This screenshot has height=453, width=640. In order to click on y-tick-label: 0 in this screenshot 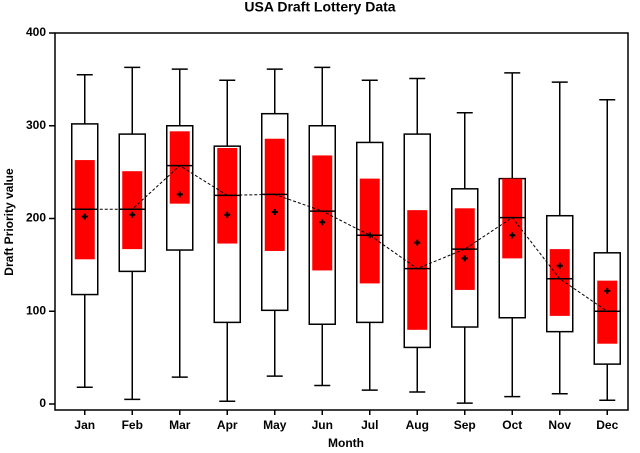, I will do `click(42, 403)`.